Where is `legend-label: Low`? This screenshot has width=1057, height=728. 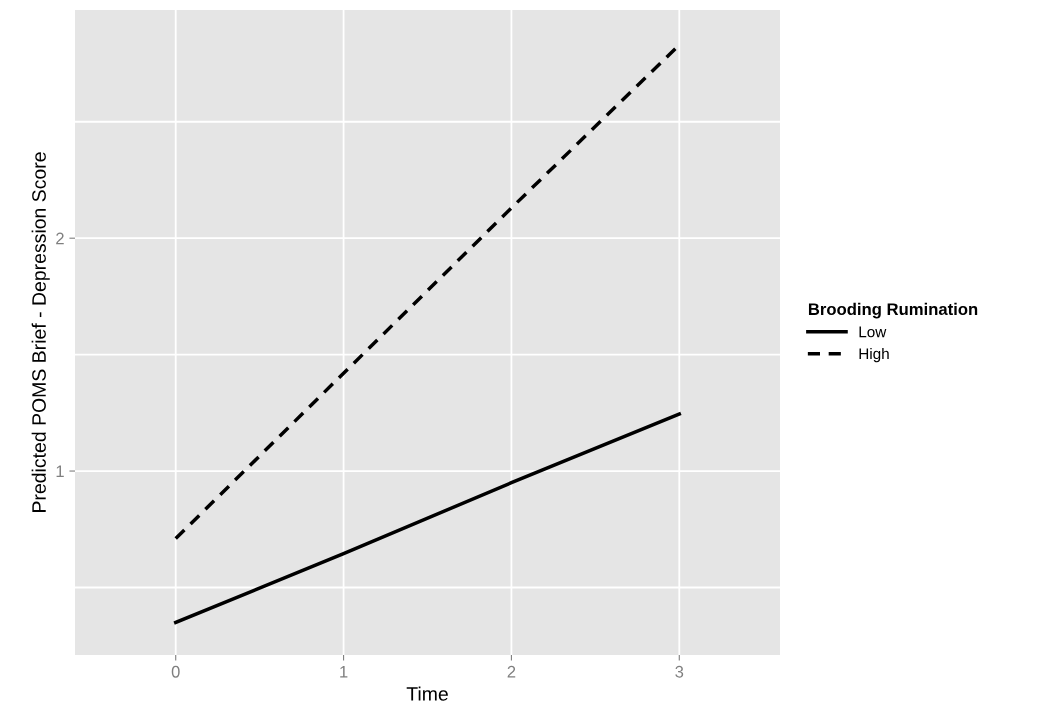
legend-label: Low is located at coordinates (873, 332).